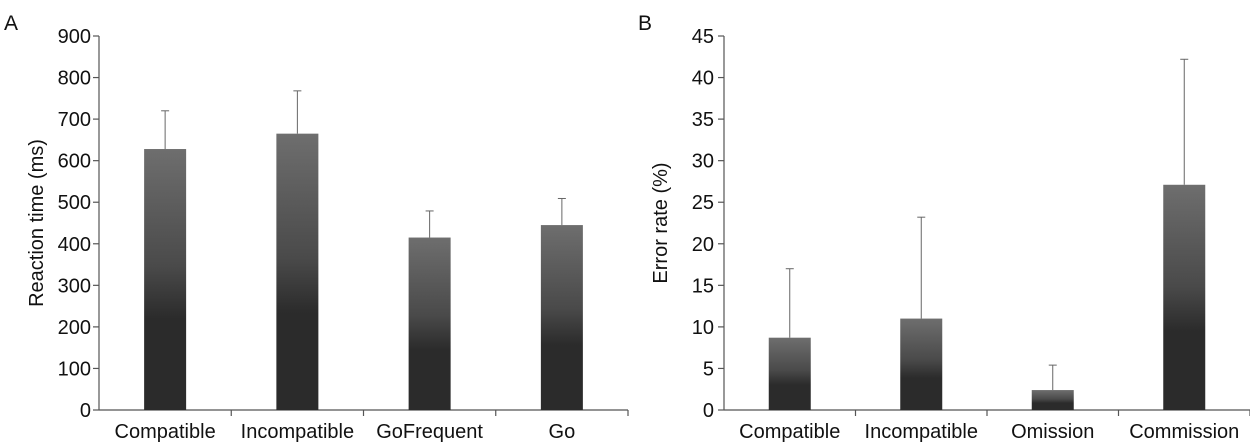 The height and width of the screenshot is (447, 1250). Describe the element at coordinates (1052, 432) in the screenshot. I see `x-category-label: Omission` at that location.